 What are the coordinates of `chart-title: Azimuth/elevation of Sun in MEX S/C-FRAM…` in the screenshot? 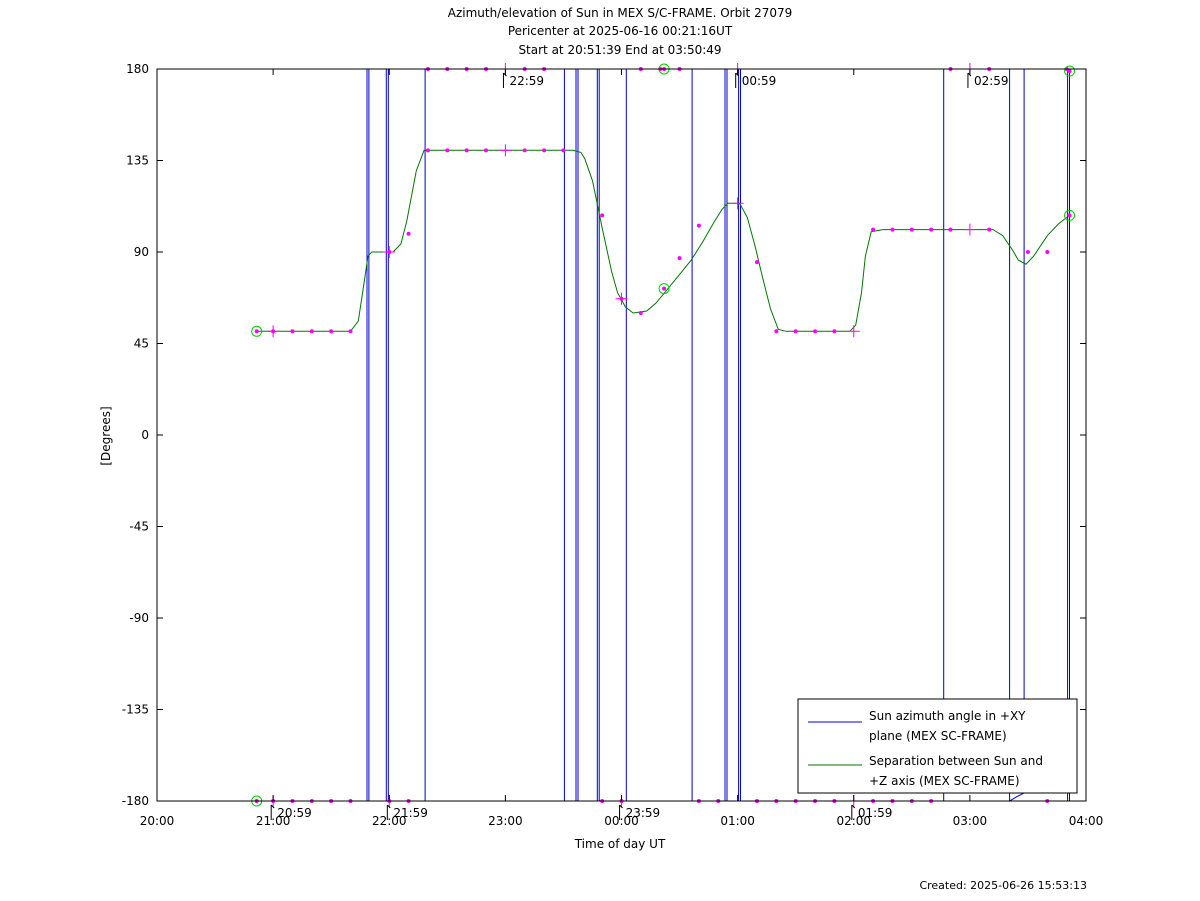 It's located at (620, 31).